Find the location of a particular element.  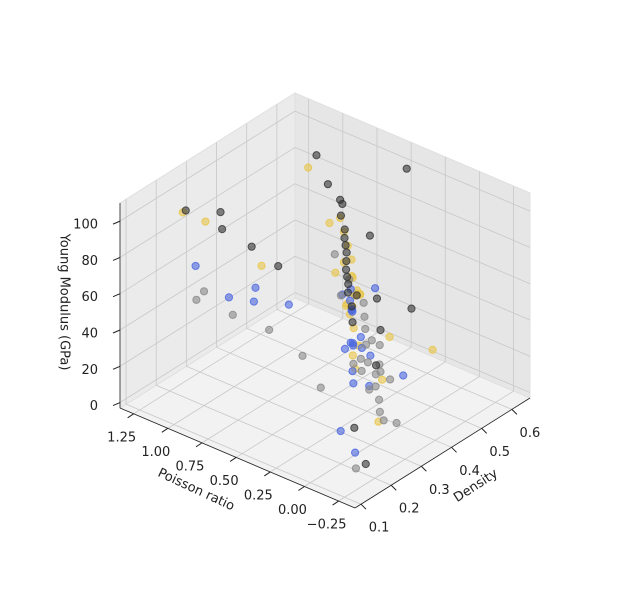

y-tick-label: 1.00 is located at coordinates (155, 452).